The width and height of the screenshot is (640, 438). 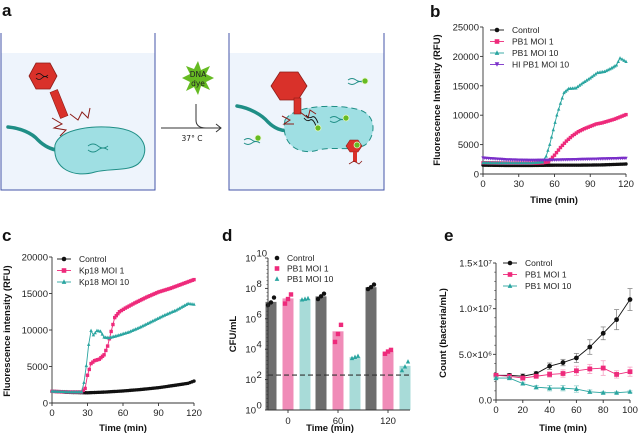 I want to click on well-outline, so click(x=306, y=112).